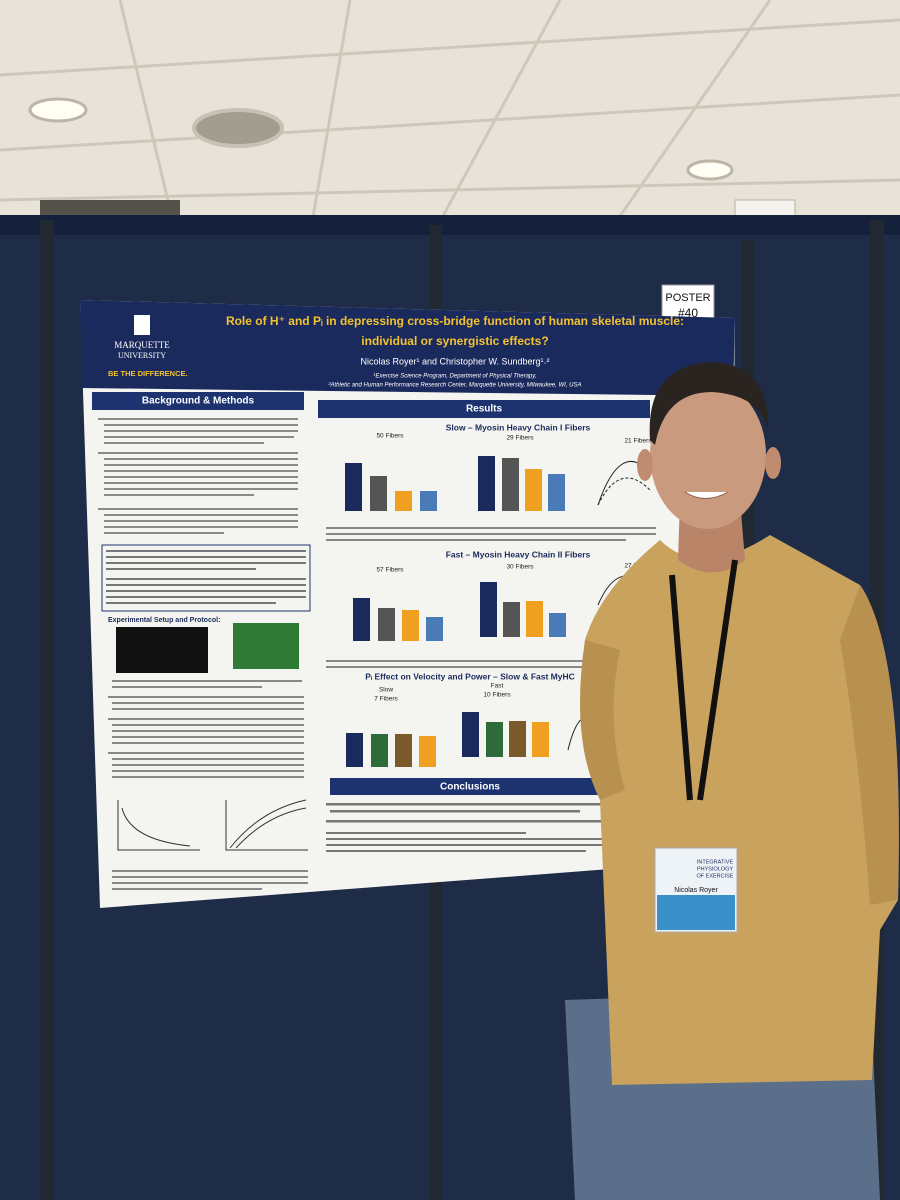 This screenshot has width=900, height=1200. I want to click on face, so click(708, 455).